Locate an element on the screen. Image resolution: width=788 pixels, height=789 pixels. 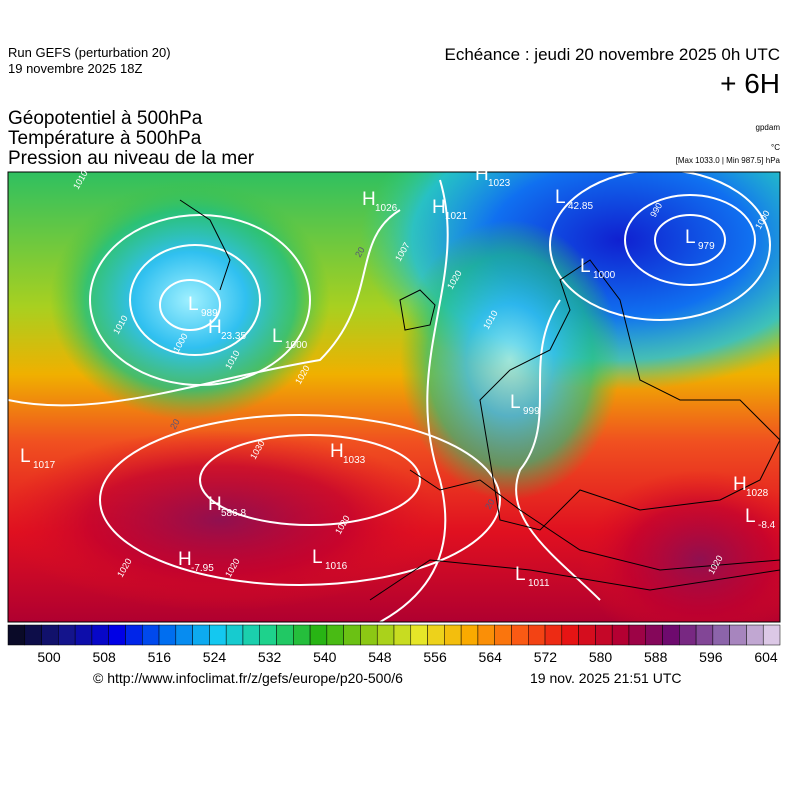
colorbar-label: 556 is located at coordinates (435, 657).